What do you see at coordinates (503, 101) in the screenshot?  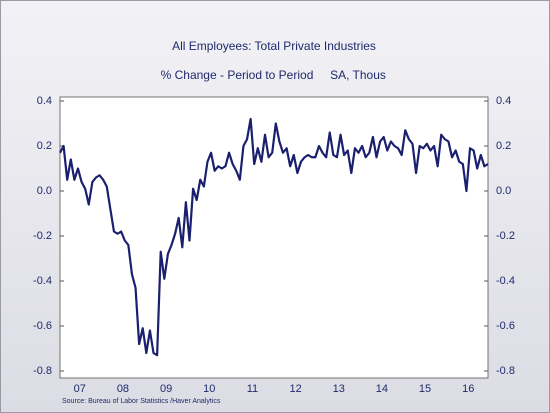 I see `y2-tick-label: 0.4` at bounding box center [503, 101].